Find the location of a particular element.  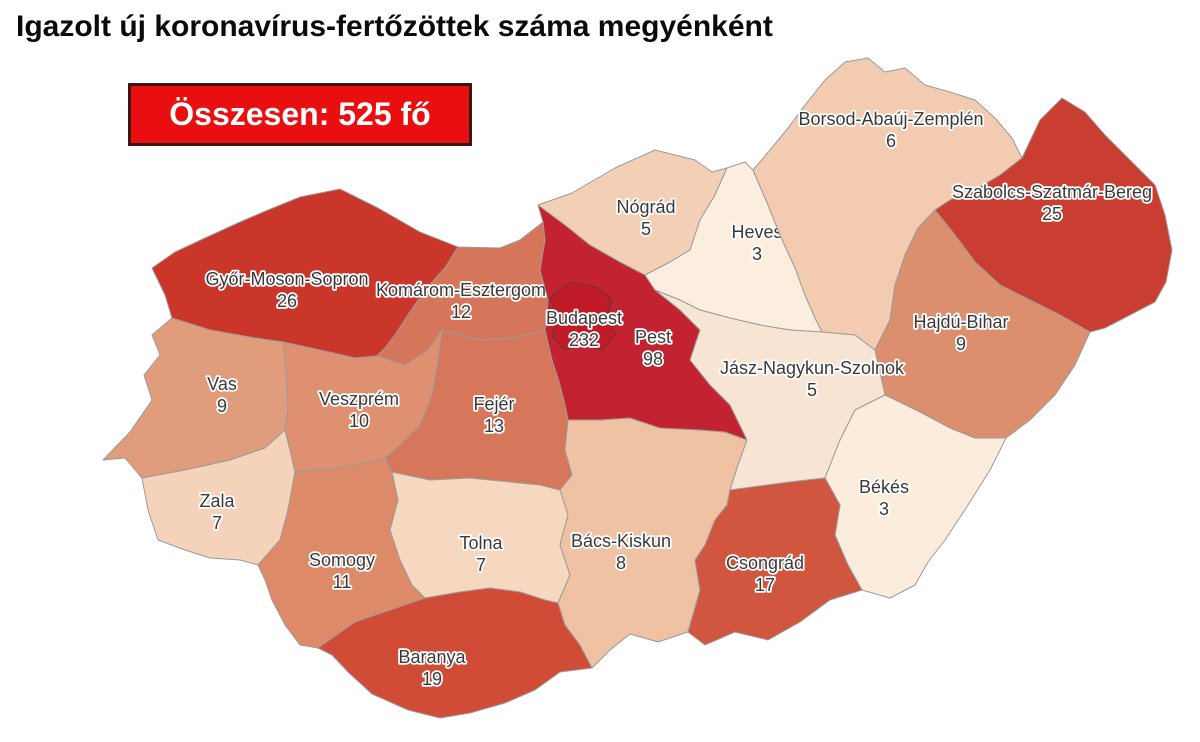

county-name-label: Jász-Nagykun-Szolnok is located at coordinates (812, 368).